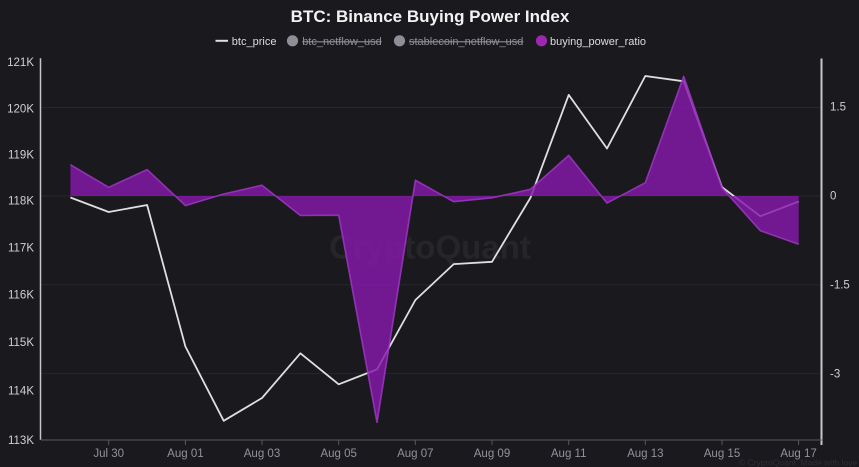 This screenshot has width=859, height=467. I want to click on svg-text:BTC: Binance Buying Power Inde: BTC: Binance Buying Power Index, so click(430, 16).